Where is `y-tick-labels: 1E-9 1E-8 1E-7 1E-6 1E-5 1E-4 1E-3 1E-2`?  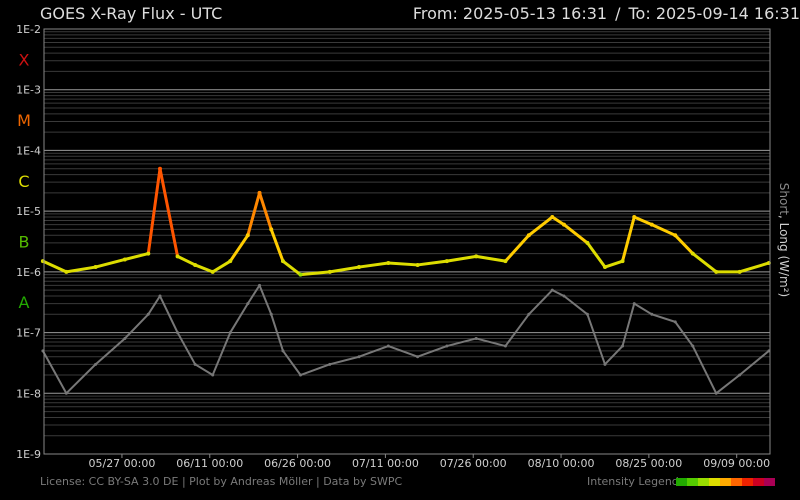 y-tick-labels: 1E-9 1E-8 1E-7 1E-6 1E-5 1E-4 1E-3 1E-2 is located at coordinates (28, 242).